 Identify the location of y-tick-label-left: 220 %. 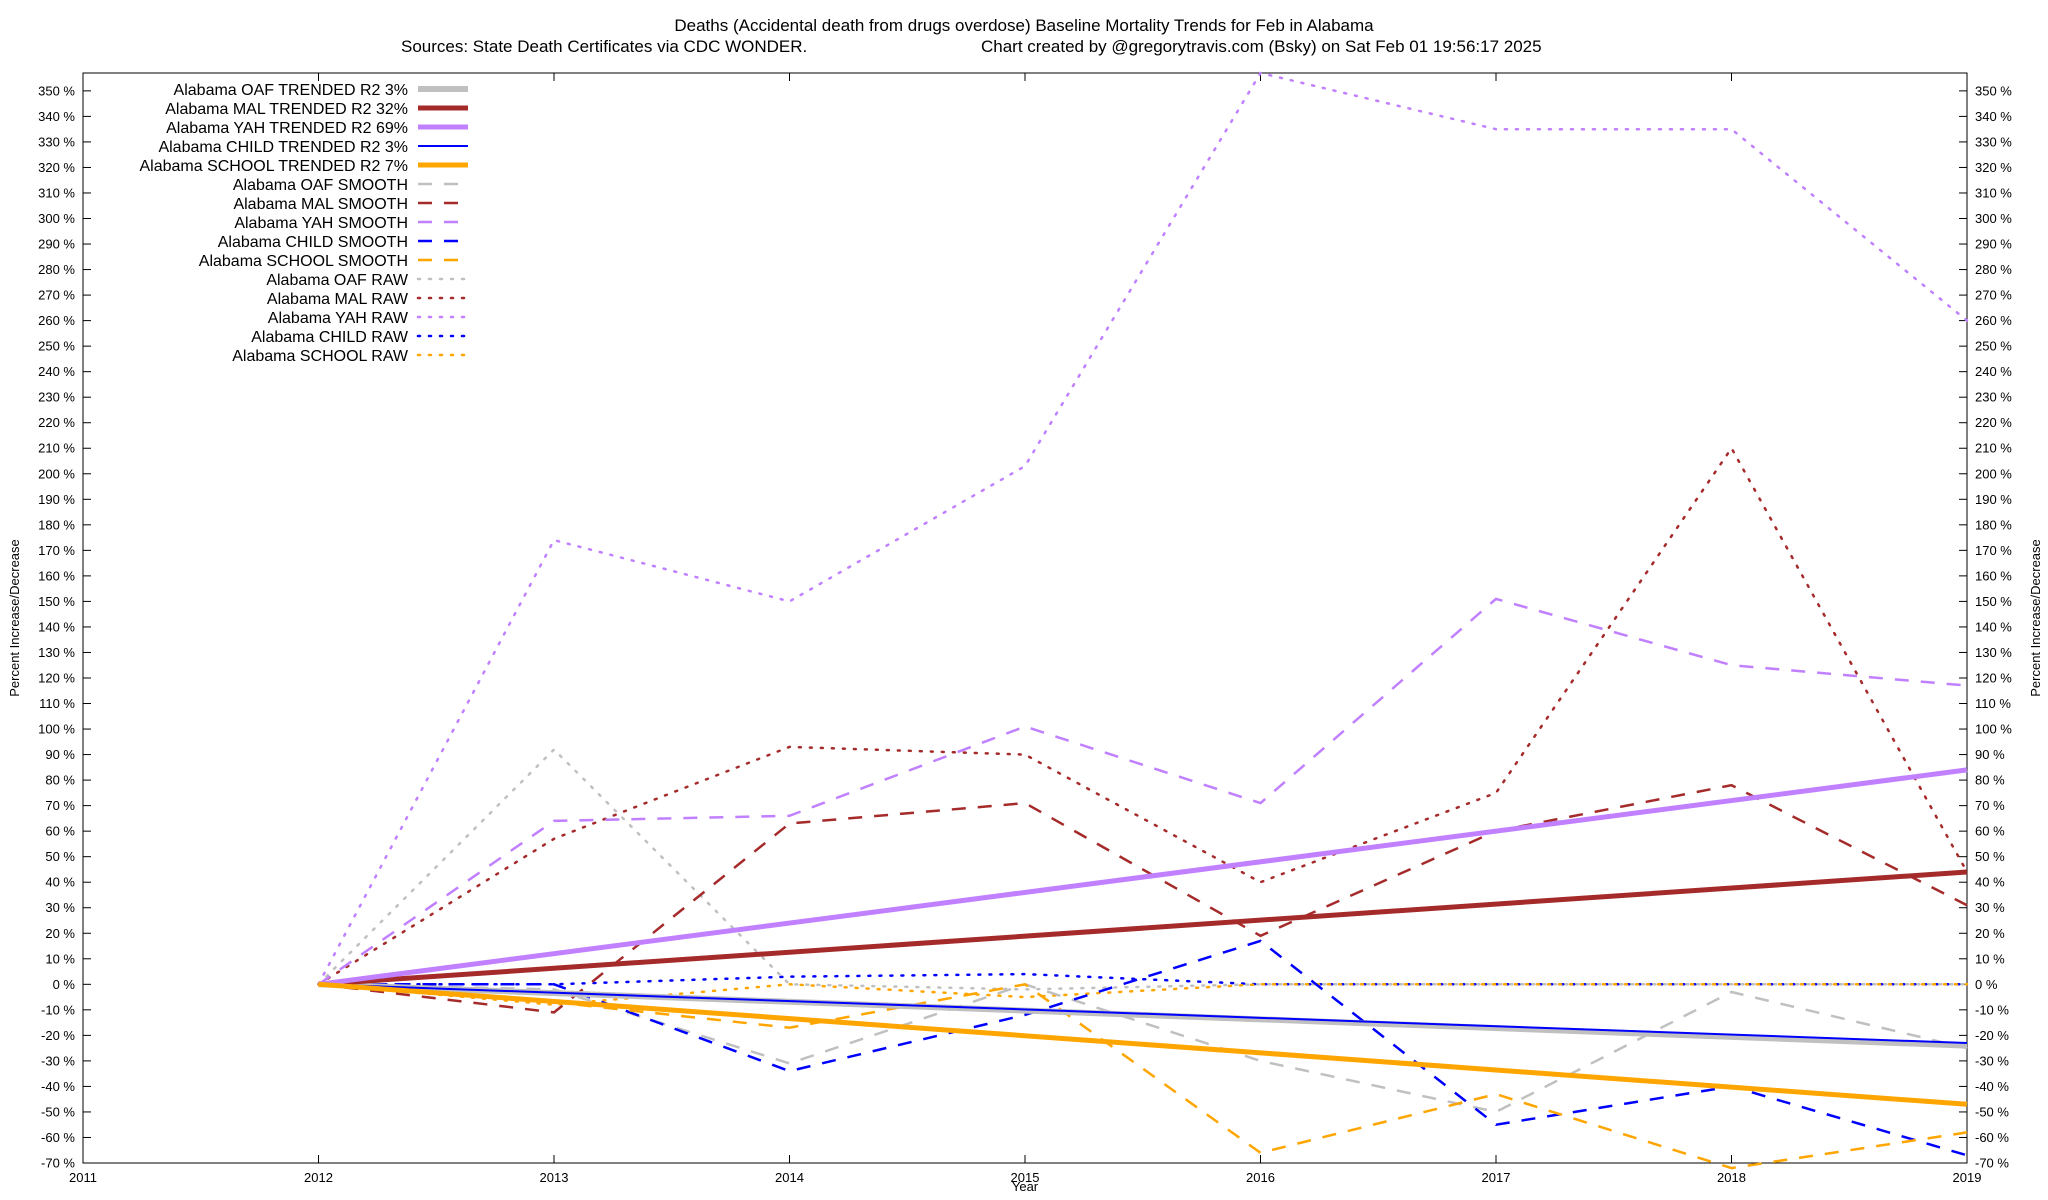
(56, 422).